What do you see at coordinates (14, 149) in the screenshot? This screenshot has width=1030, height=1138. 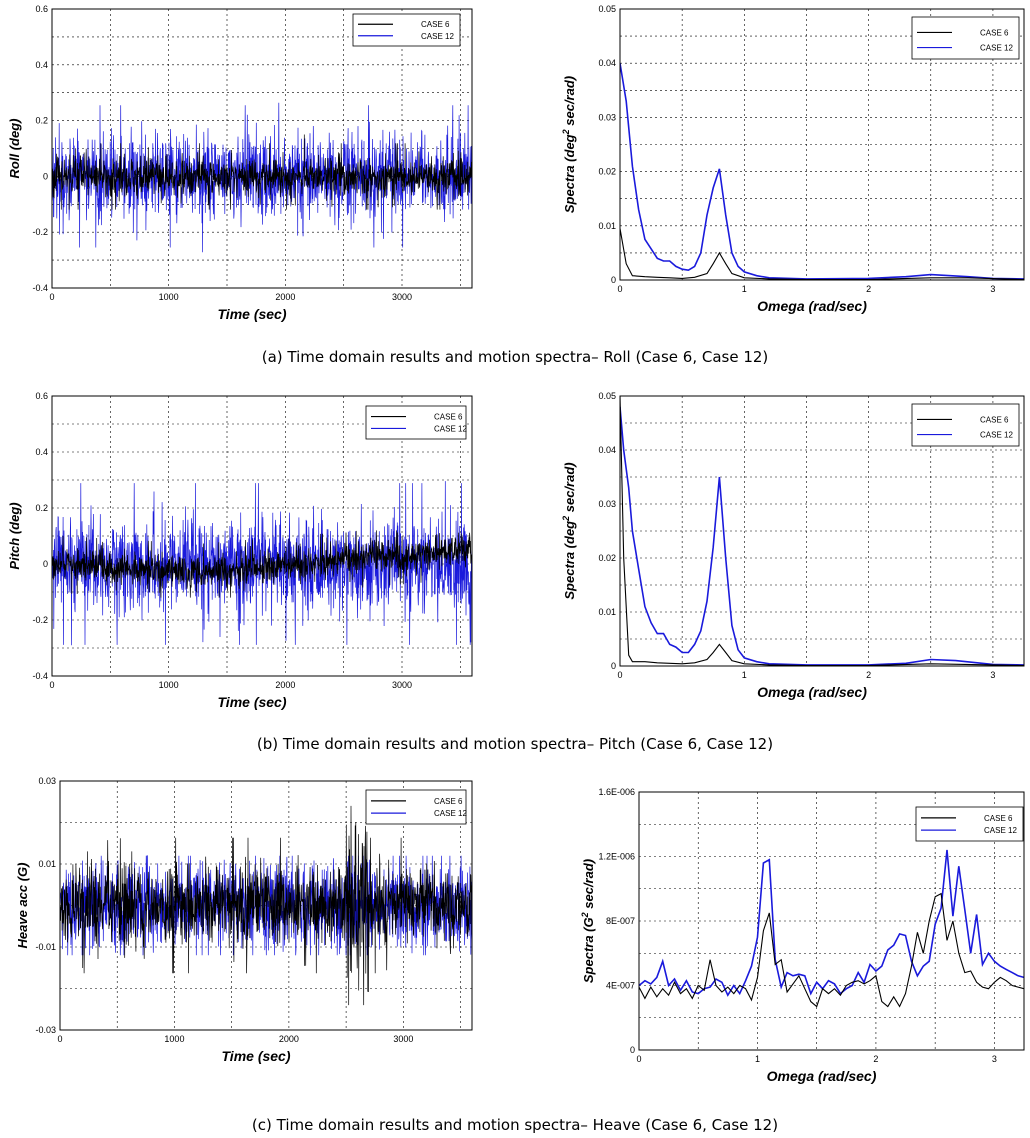 I see `y-axis-label: Roll (deg)` at bounding box center [14, 149].